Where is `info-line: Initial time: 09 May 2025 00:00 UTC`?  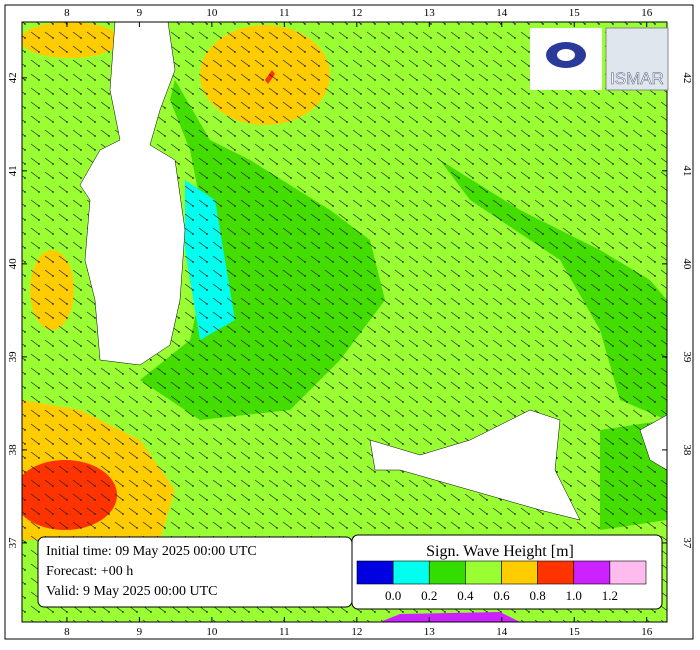
info-line: Initial time: 09 May 2025 00:00 UTC is located at coordinates (151, 551).